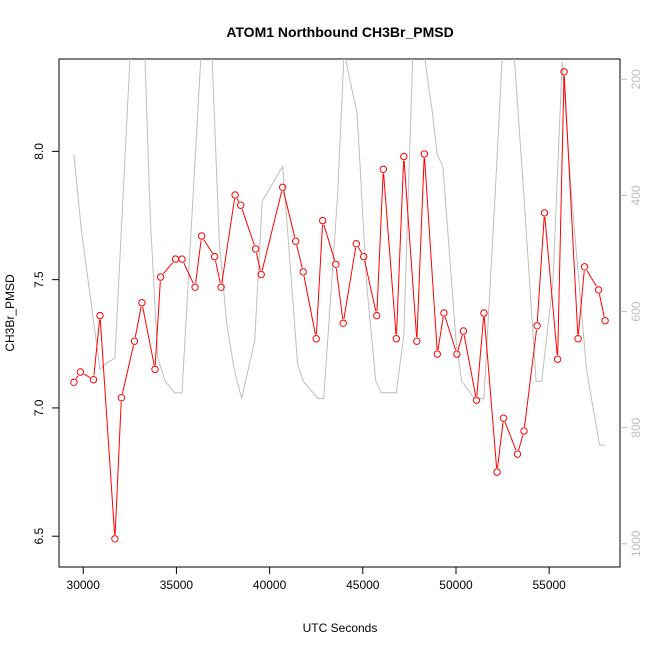 The image size is (650, 650). Describe the element at coordinates (456, 585) in the screenshot. I see `x-tick-label: 50000` at that location.